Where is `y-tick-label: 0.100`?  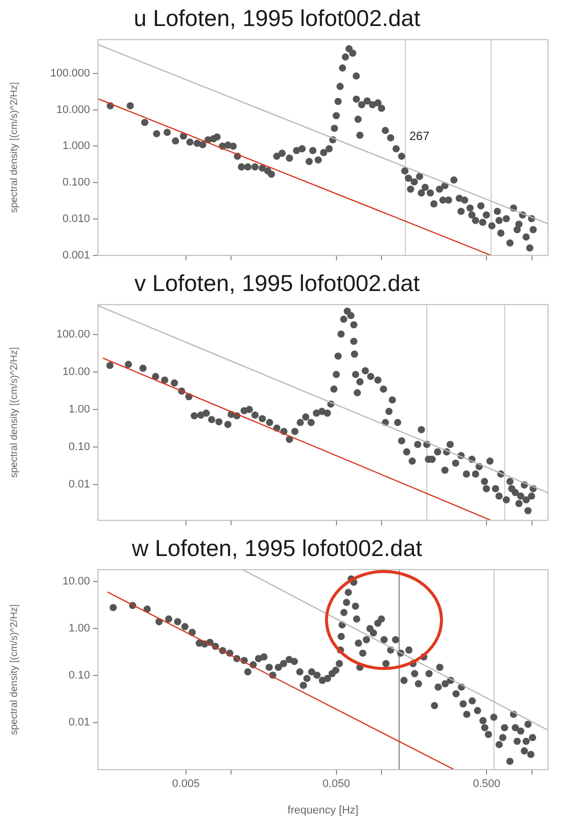 y-tick-label: 0.100 is located at coordinates (76, 182).